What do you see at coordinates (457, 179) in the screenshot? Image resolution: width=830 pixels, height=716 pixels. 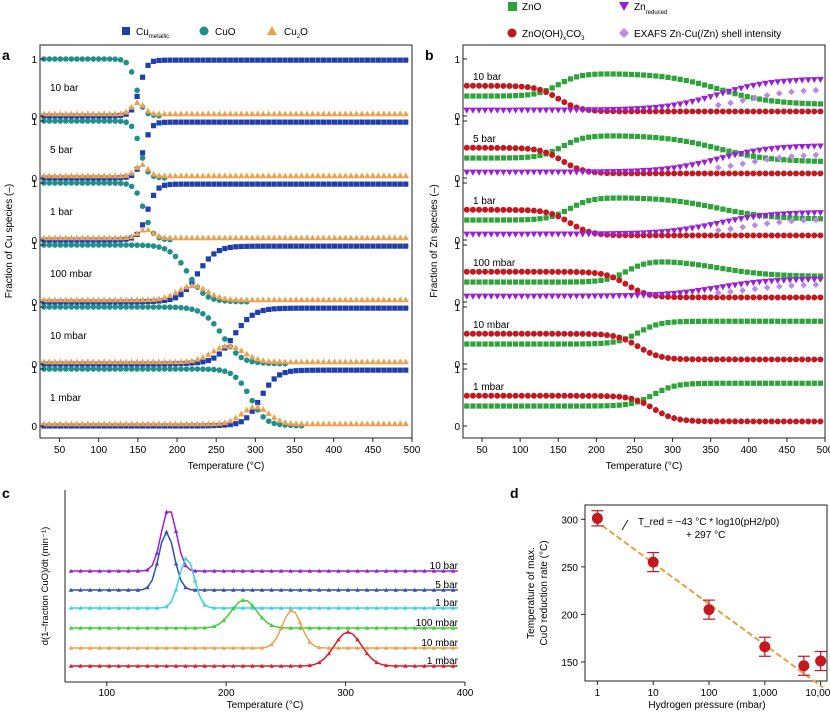 I see `y-tick-b-3: 0` at bounding box center [457, 179].